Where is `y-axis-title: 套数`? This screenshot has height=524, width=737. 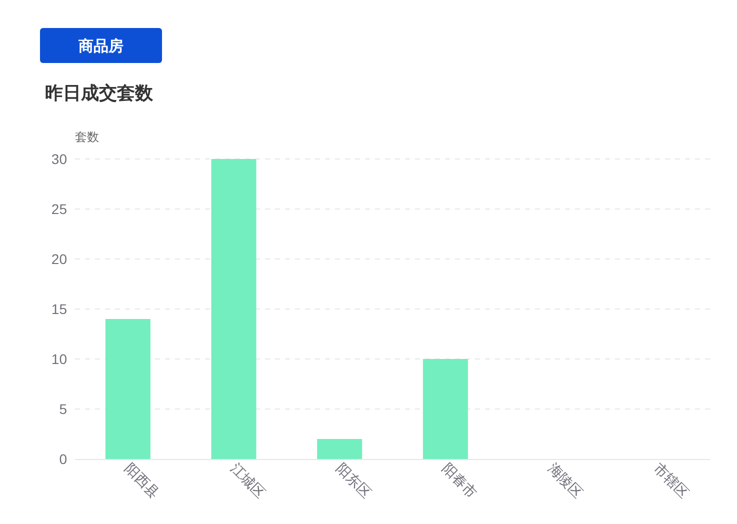 y-axis-title: 套数 is located at coordinates (87, 137).